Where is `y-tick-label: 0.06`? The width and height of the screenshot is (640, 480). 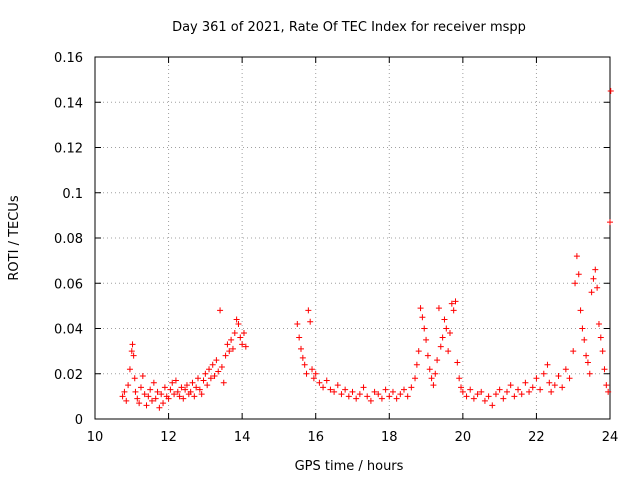
y-tick-label: 0.06 is located at coordinates (68, 284).